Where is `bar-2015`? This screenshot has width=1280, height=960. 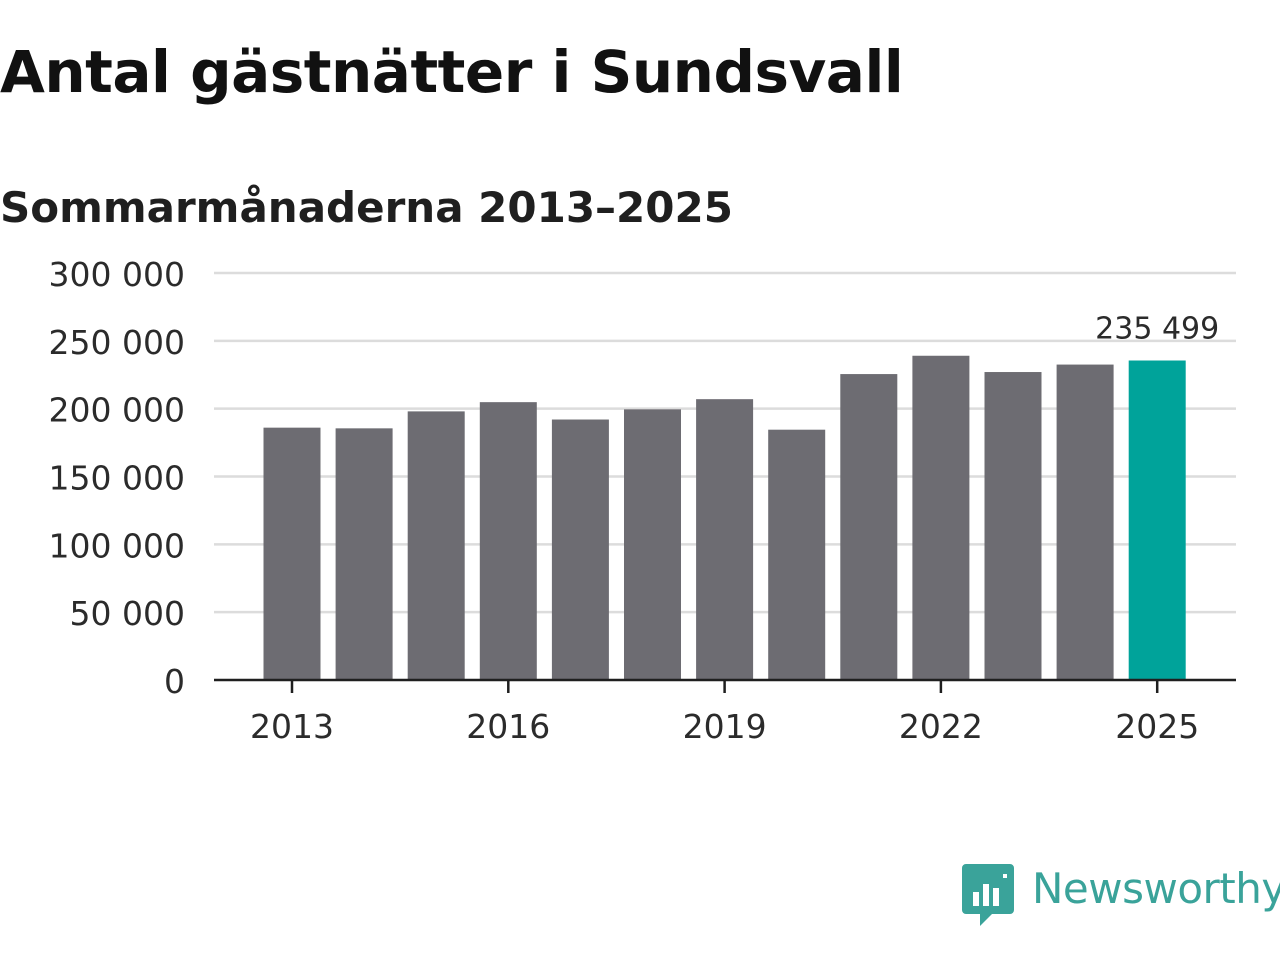
bar-2015 is located at coordinates (436, 545).